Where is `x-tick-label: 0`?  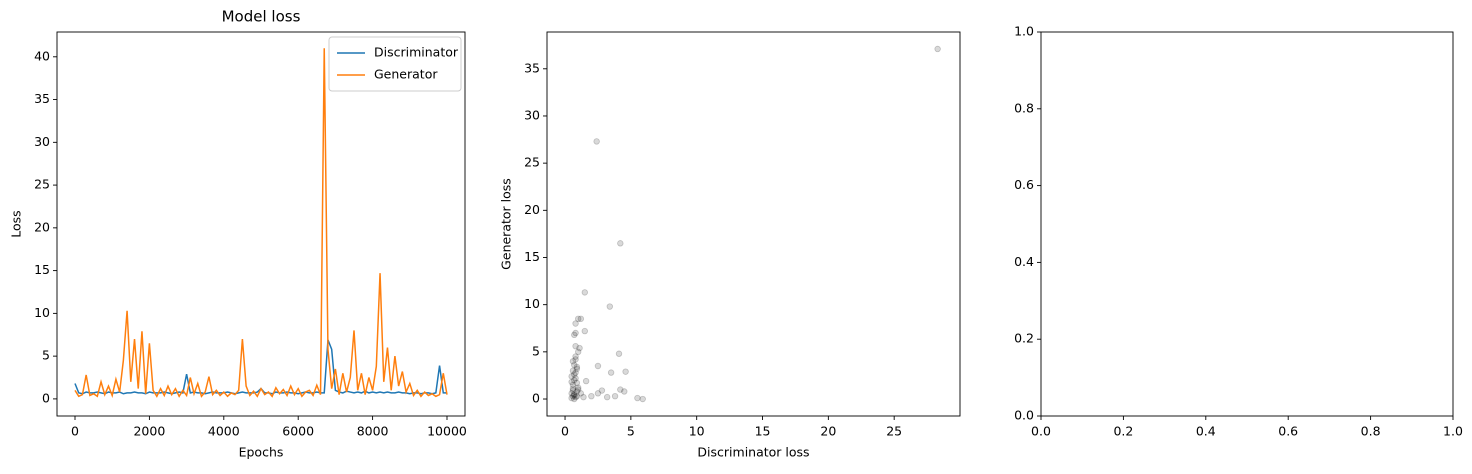
x-tick-label: 0 is located at coordinates (565, 431).